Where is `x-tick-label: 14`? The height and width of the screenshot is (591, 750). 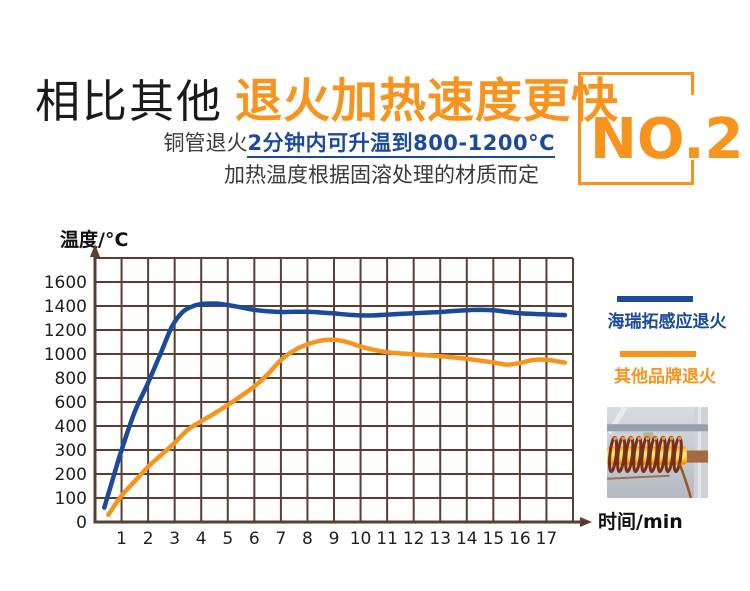 x-tick-label: 14 is located at coordinates (467, 539).